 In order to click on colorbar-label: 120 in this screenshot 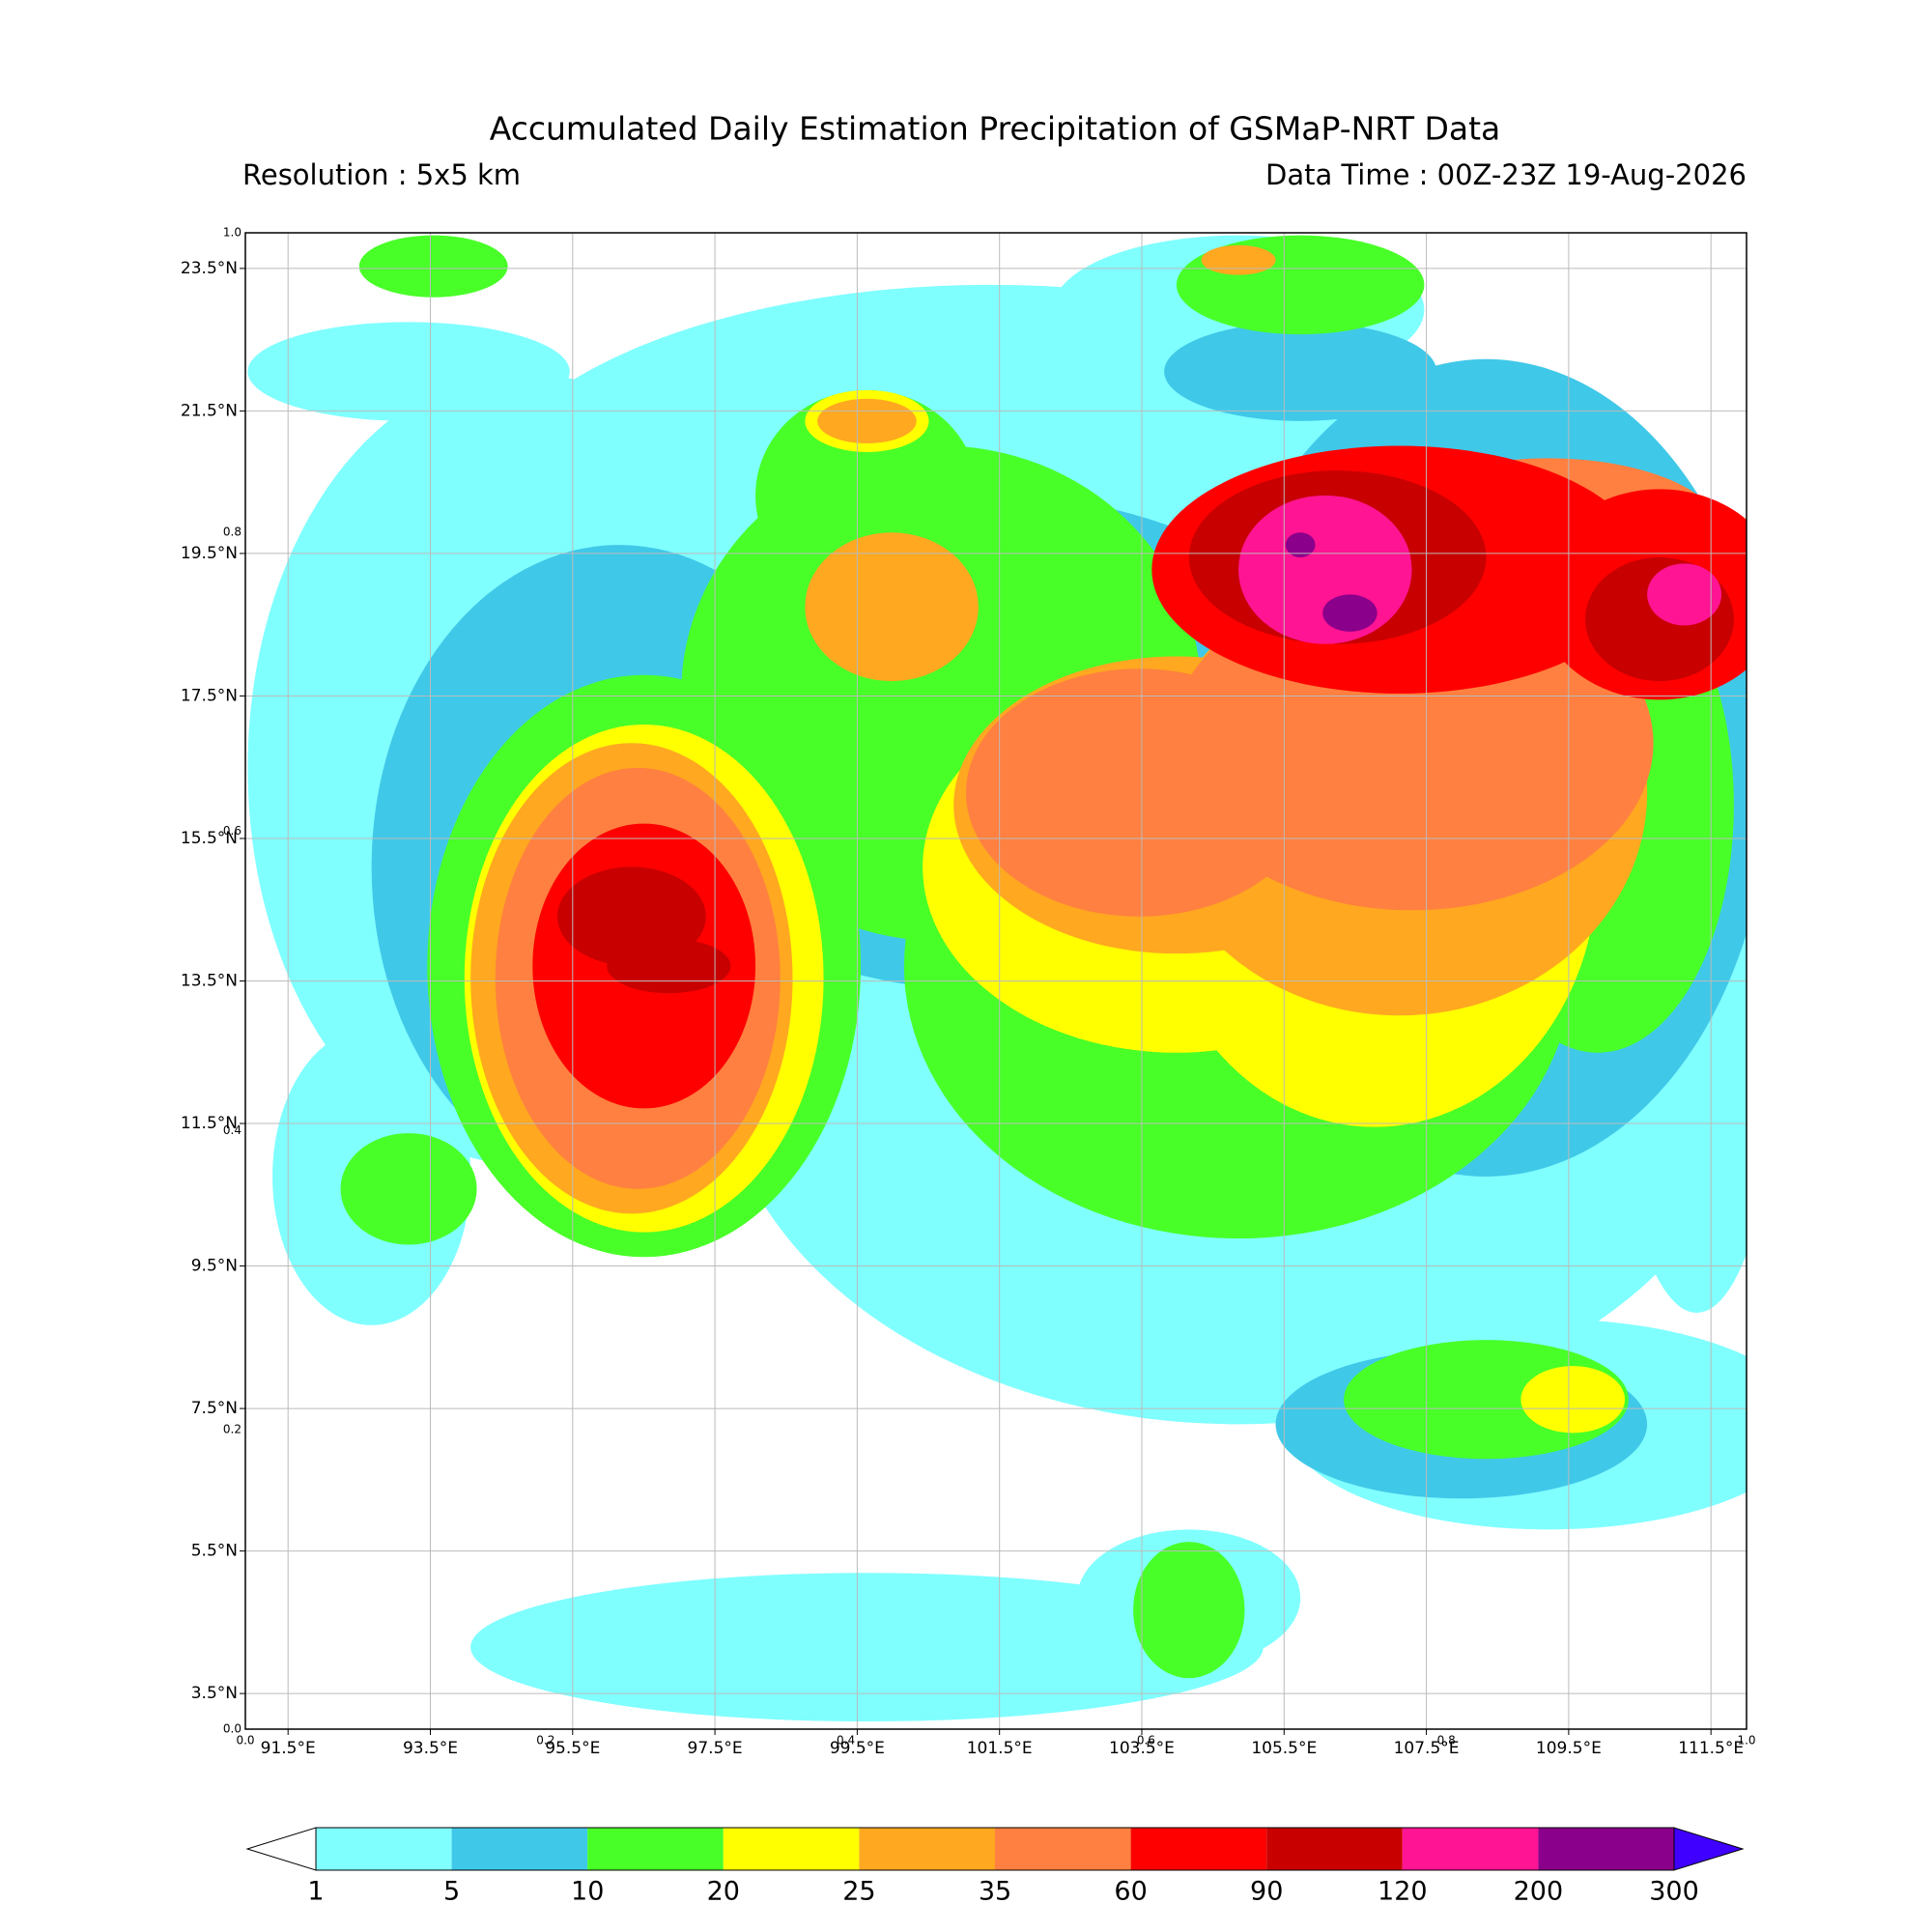, I will do `click(1403, 1892)`.